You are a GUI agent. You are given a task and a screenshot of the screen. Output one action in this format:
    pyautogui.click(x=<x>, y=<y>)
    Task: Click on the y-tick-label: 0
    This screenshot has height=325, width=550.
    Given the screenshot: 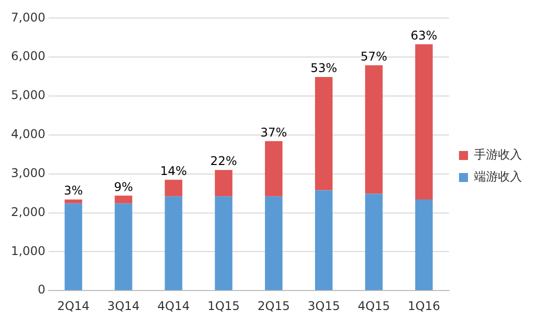 What is the action you would take?
    pyautogui.click(x=42, y=289)
    